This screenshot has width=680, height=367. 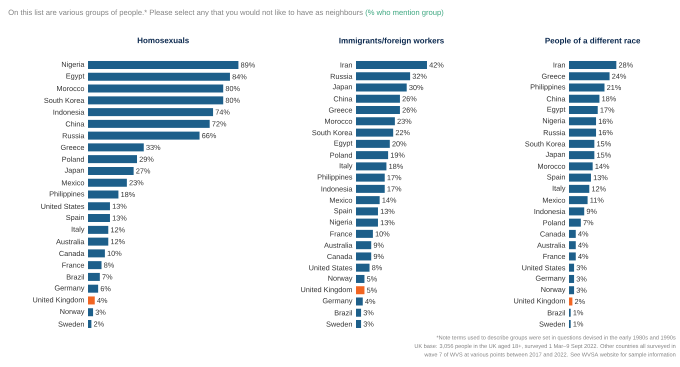 What do you see at coordinates (592, 42) in the screenshot?
I see `chart-title: People of a different race` at bounding box center [592, 42].